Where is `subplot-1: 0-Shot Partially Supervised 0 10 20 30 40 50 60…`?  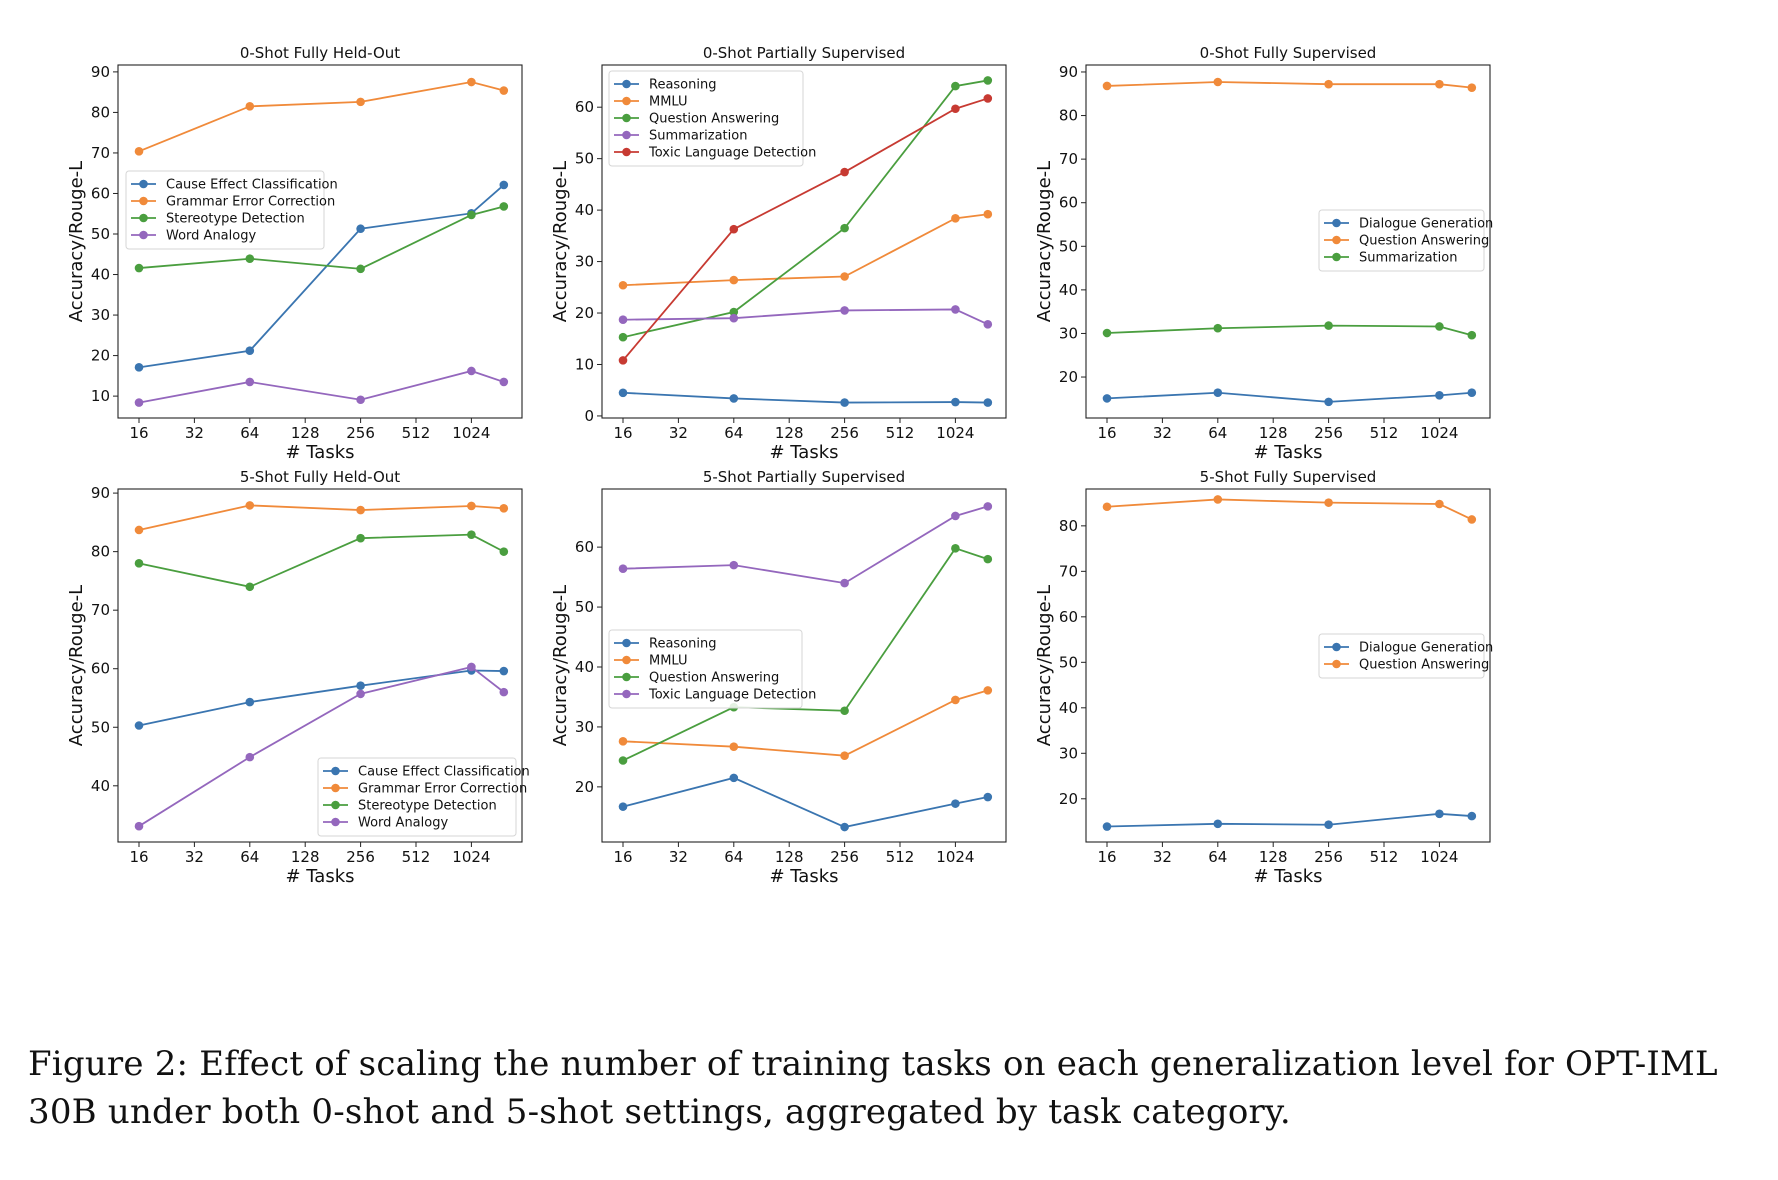 subplot-1: 0-Shot Partially Supervised 0 10 20 30 40 50 60… is located at coordinates (778, 253).